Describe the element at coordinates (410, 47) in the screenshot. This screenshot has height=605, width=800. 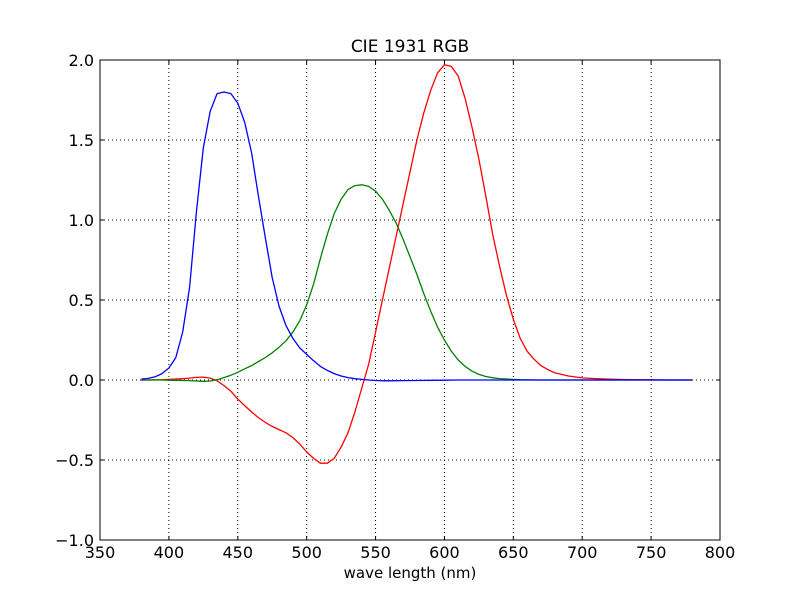
I see `chart-title: CIE 1931 RGB` at that location.